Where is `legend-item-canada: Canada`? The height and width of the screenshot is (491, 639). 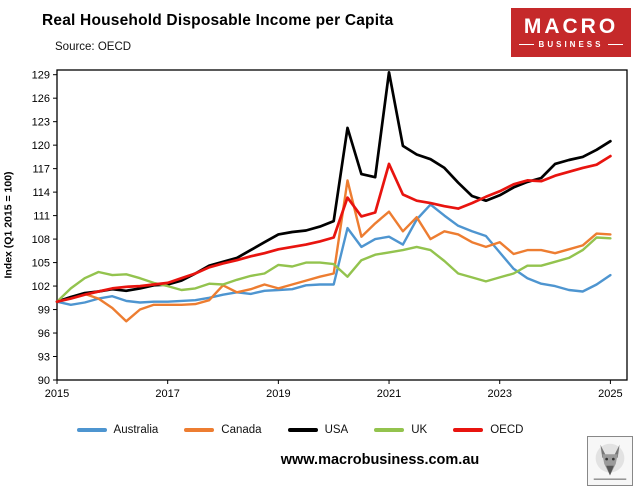
legend-item-canada: Canada is located at coordinates (223, 430).